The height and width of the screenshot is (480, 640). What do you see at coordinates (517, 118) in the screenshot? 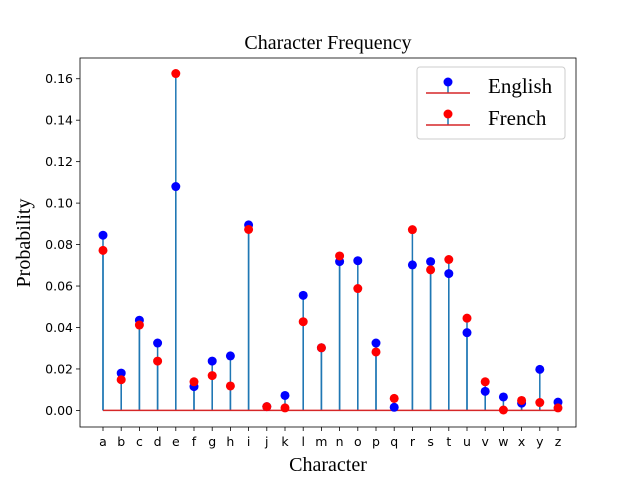
I see `legend-label-french: French` at bounding box center [517, 118].